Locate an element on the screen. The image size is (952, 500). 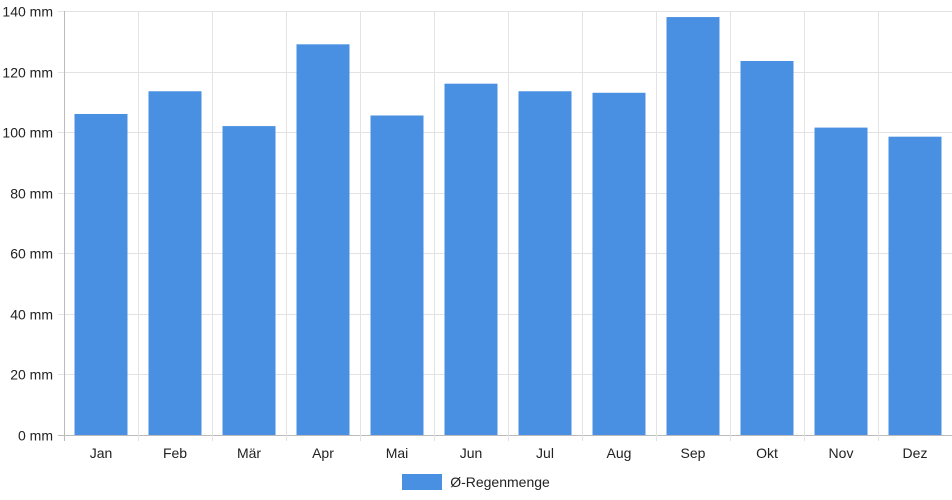
y-tick-label: 60 mm is located at coordinates (31, 254).